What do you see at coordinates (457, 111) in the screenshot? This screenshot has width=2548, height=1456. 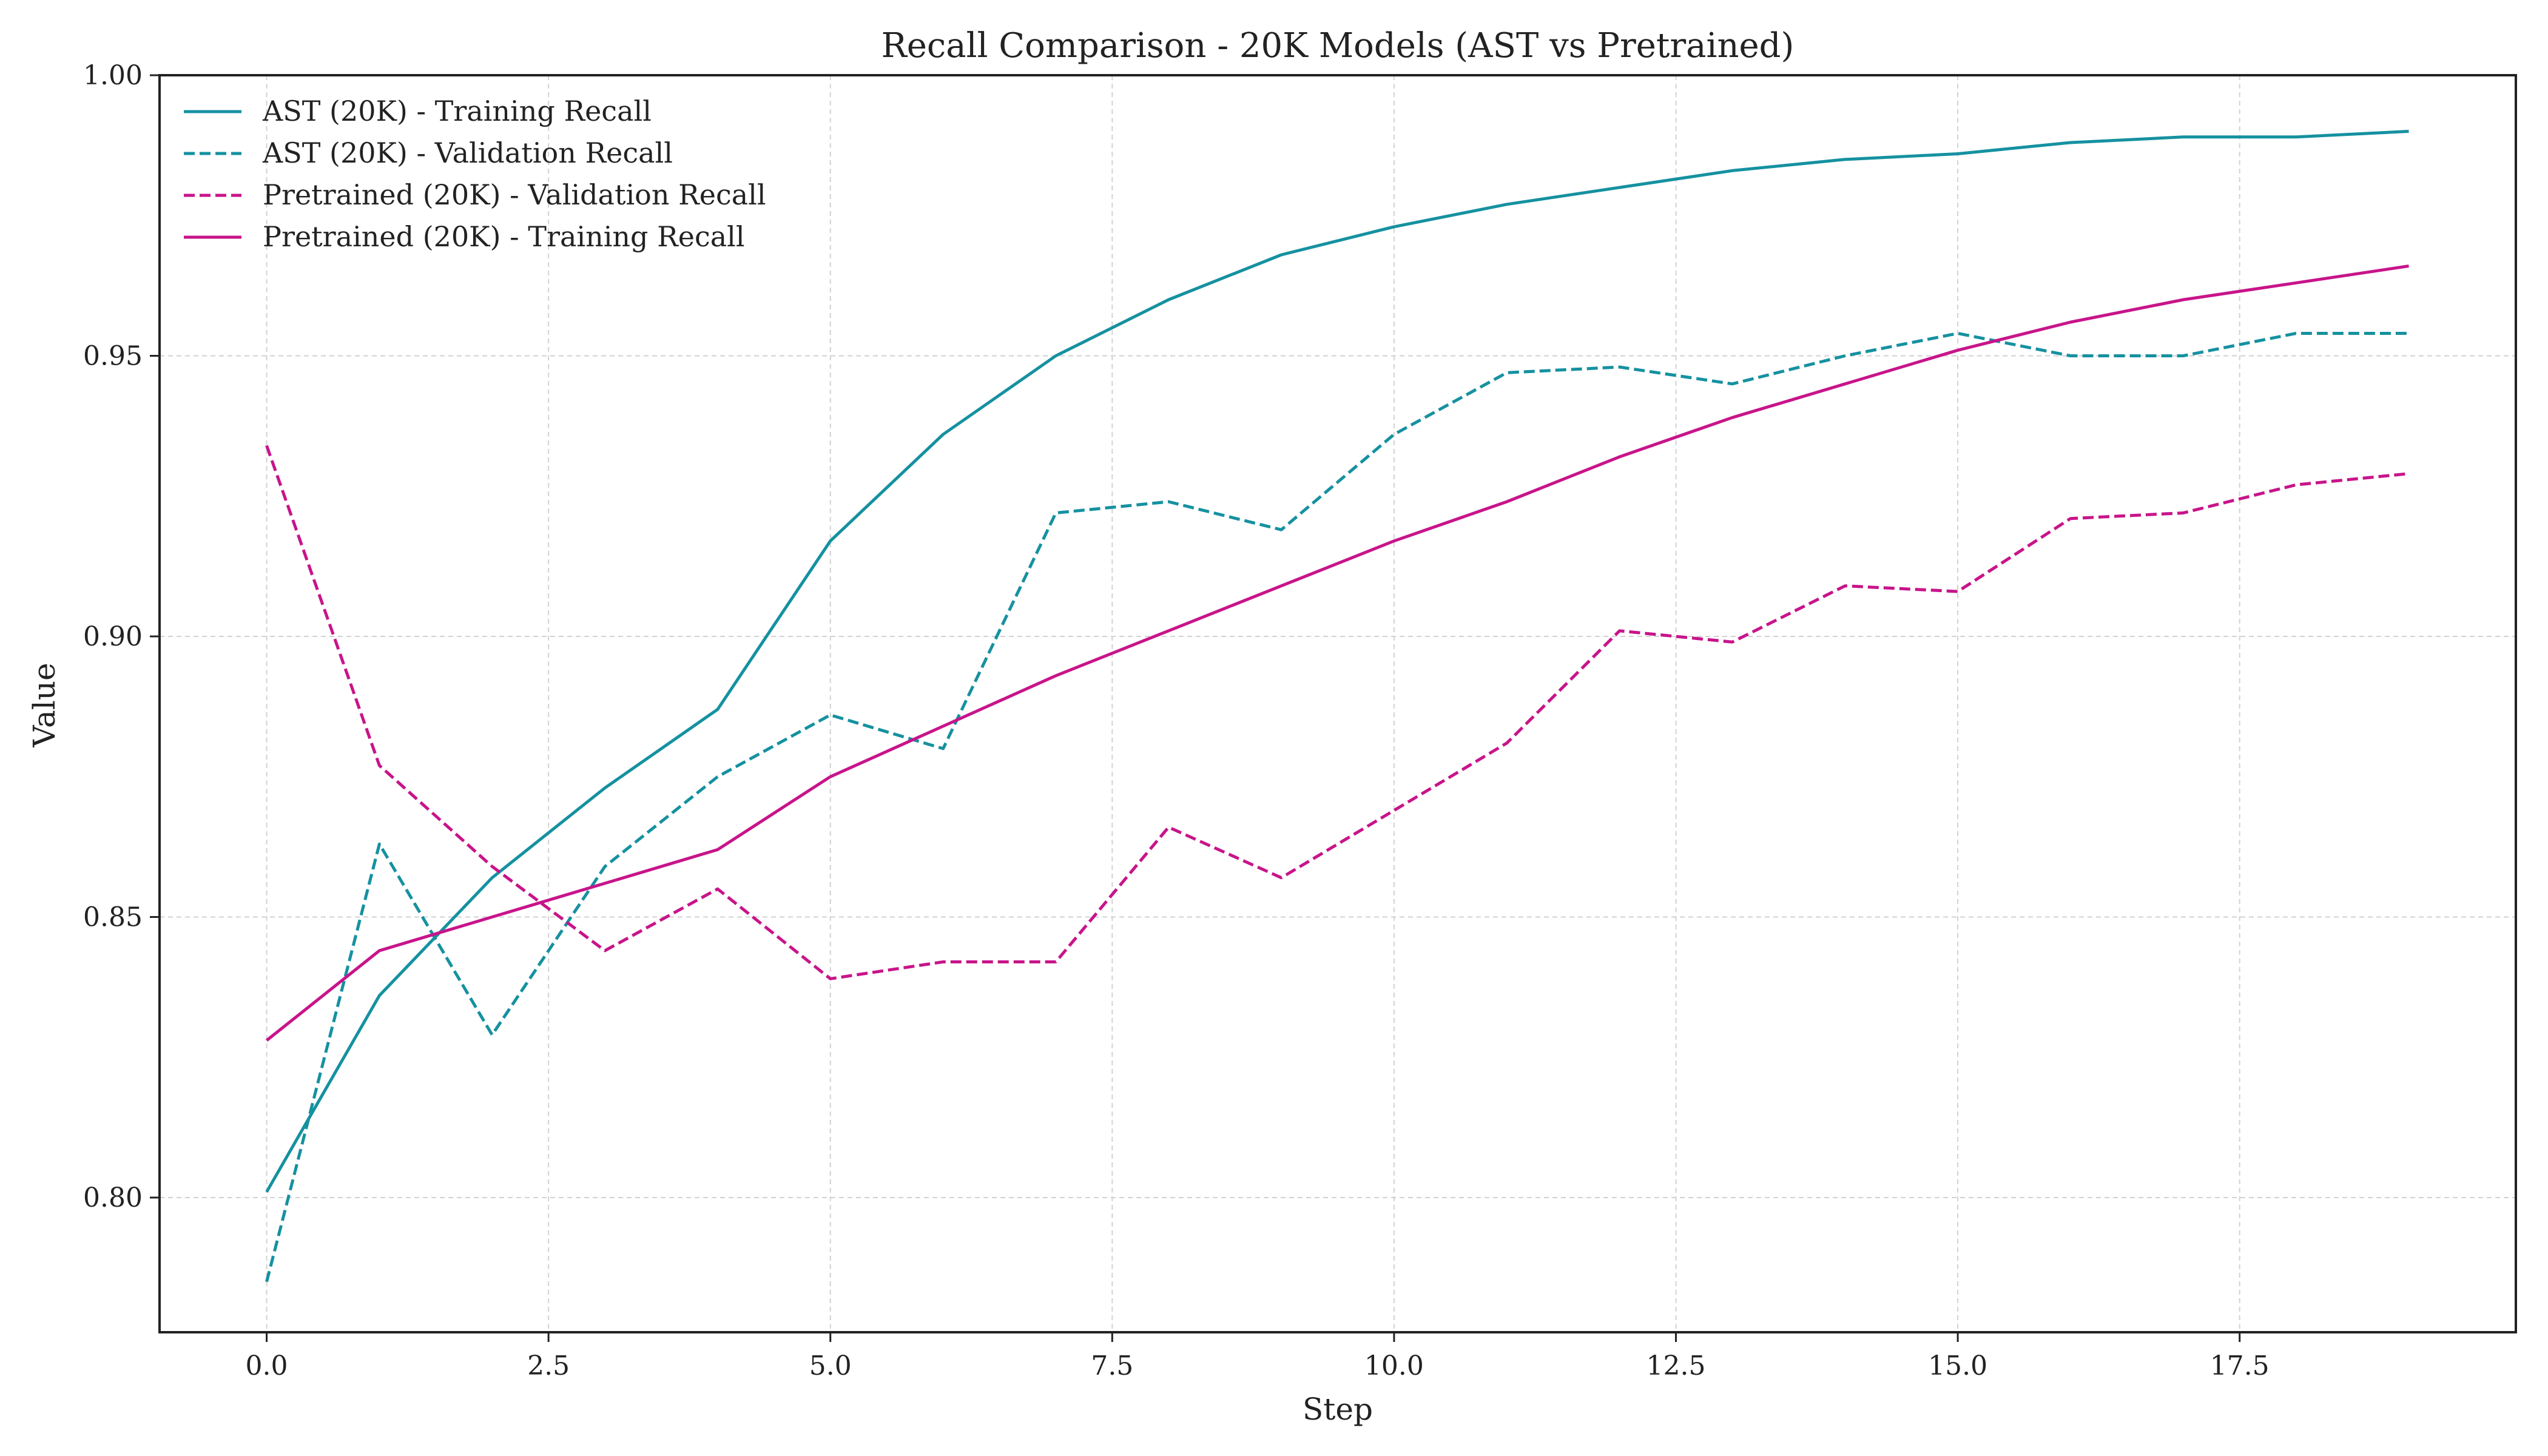 I see `legend-label: AST (20K) - Training Recall` at bounding box center [457, 111].